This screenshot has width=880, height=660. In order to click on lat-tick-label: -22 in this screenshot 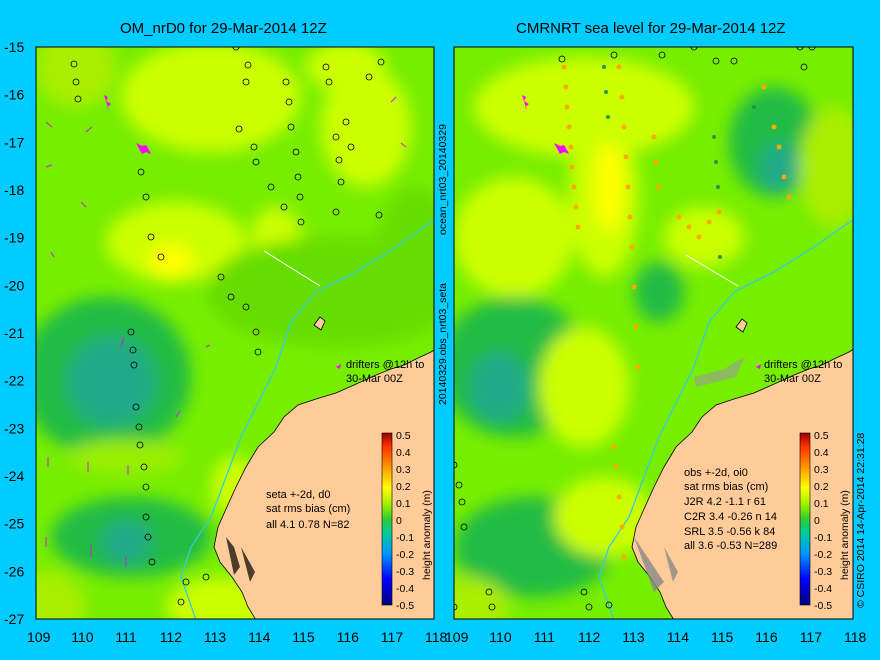, I will do `click(14, 381)`.